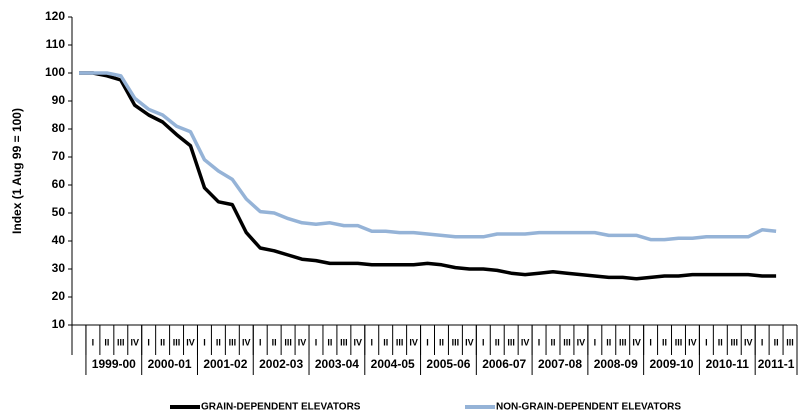 This screenshot has width=798, height=419. I want to click on y-tick-label: 20, so click(59, 296).